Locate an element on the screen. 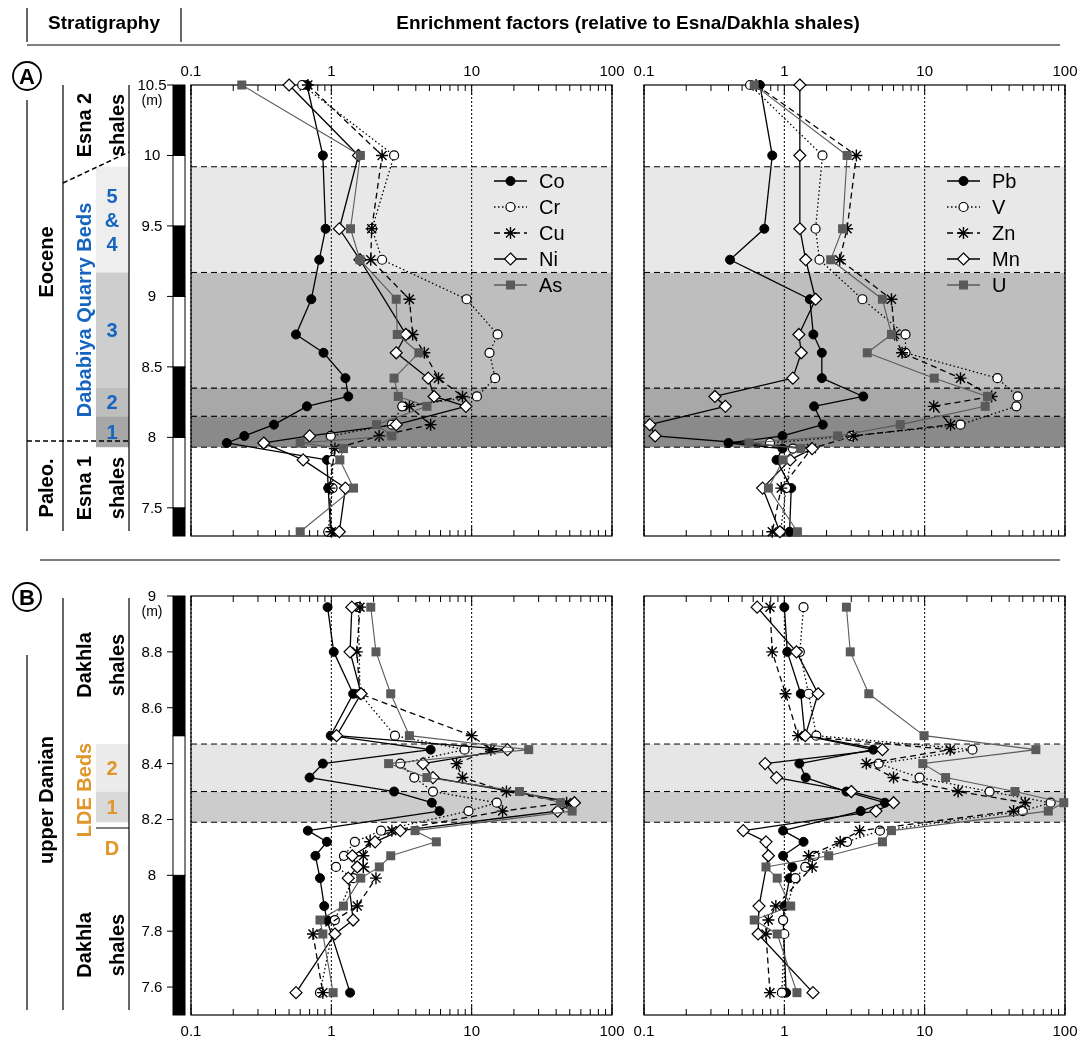 The width and height of the screenshot is (1077, 1042). legend-label: Mn is located at coordinates (1006, 259).